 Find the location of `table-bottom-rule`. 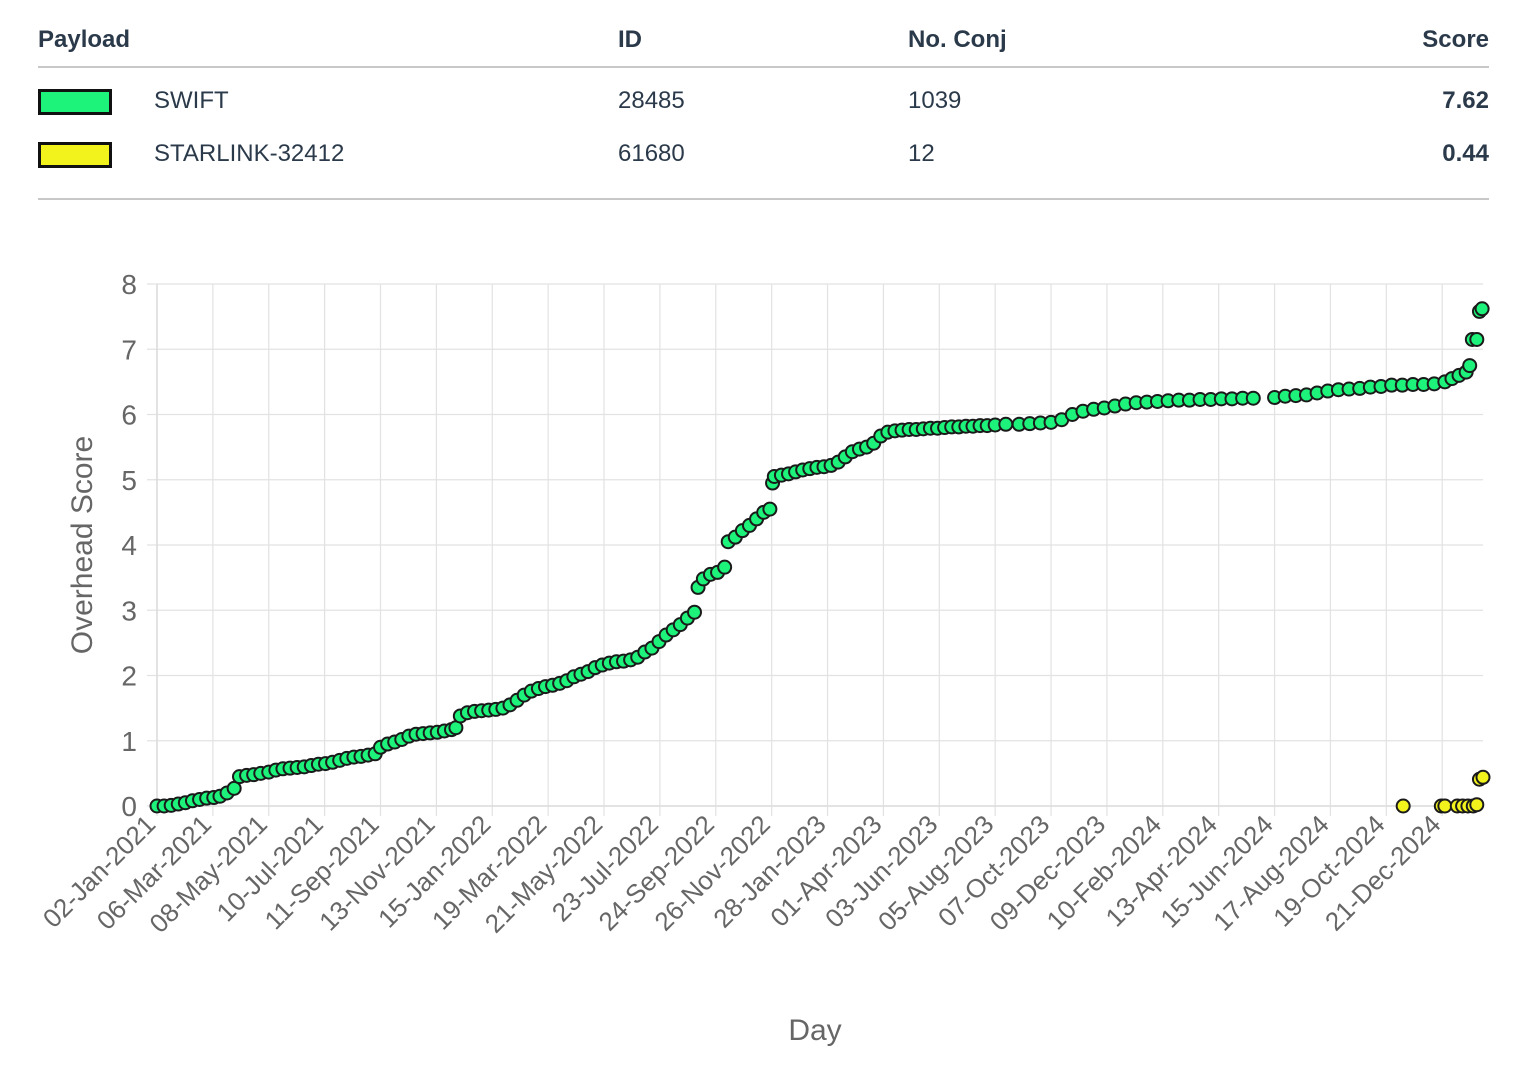

table-bottom-rule is located at coordinates (763, 199).